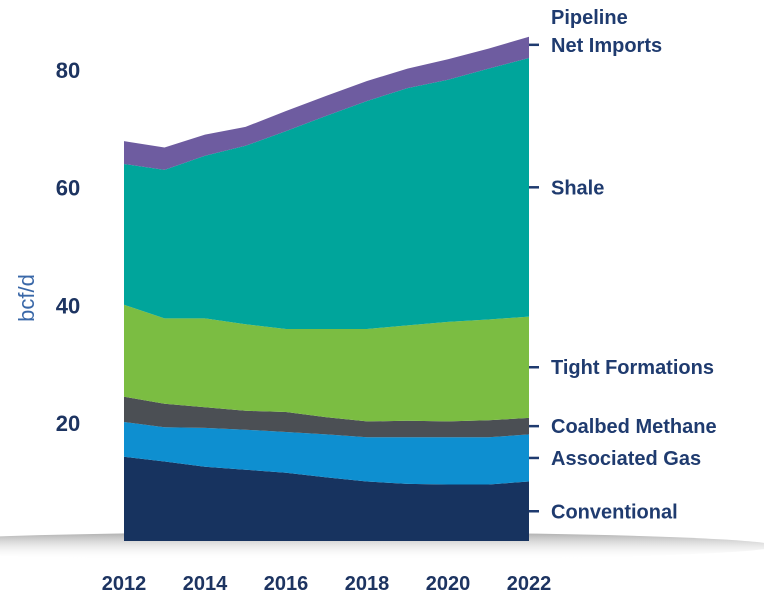  I want to click on y-axis-ticks: 20 40 60 80, so click(68, 247).